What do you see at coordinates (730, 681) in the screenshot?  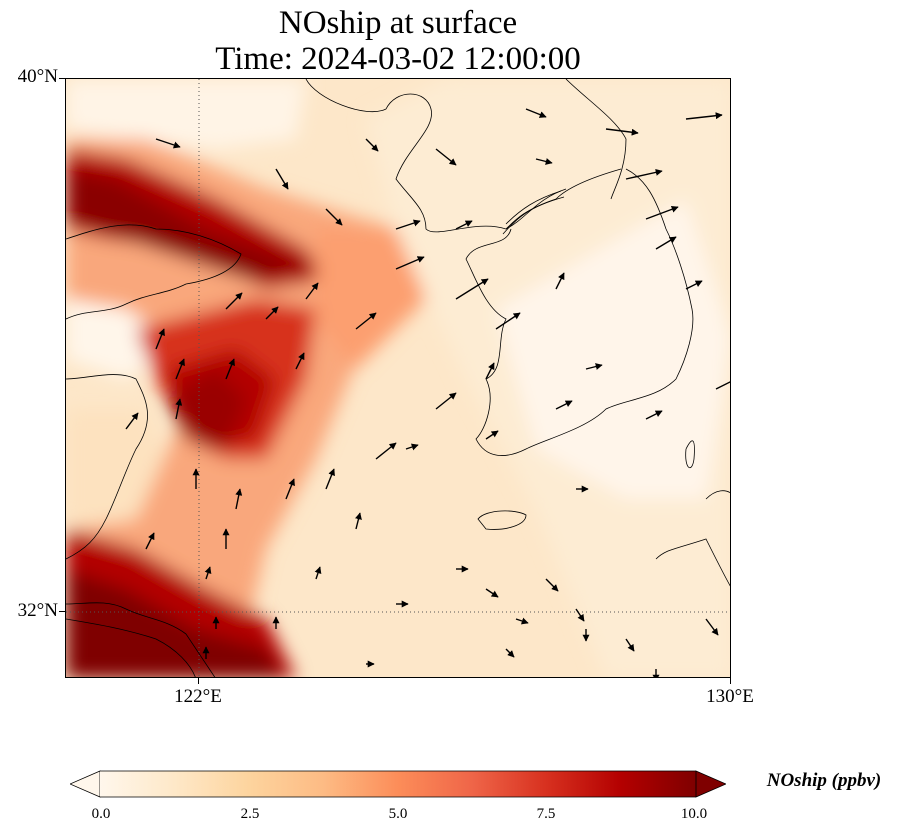 I see `lon-tick-130e` at bounding box center [730, 681].